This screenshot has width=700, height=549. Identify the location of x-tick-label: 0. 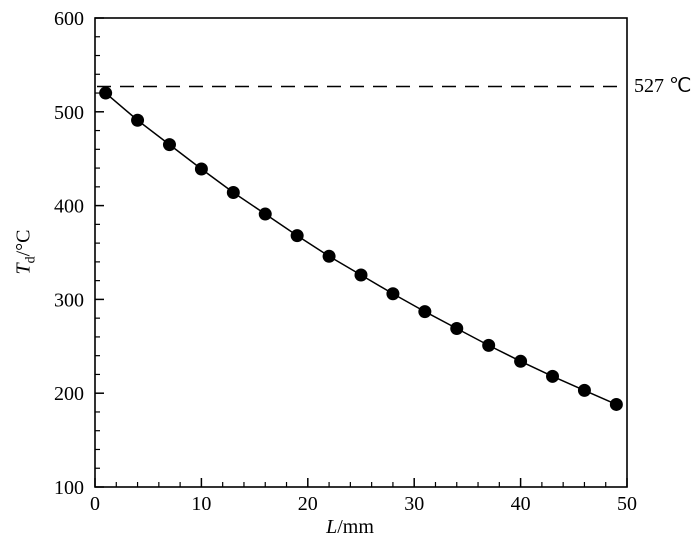
(95, 504).